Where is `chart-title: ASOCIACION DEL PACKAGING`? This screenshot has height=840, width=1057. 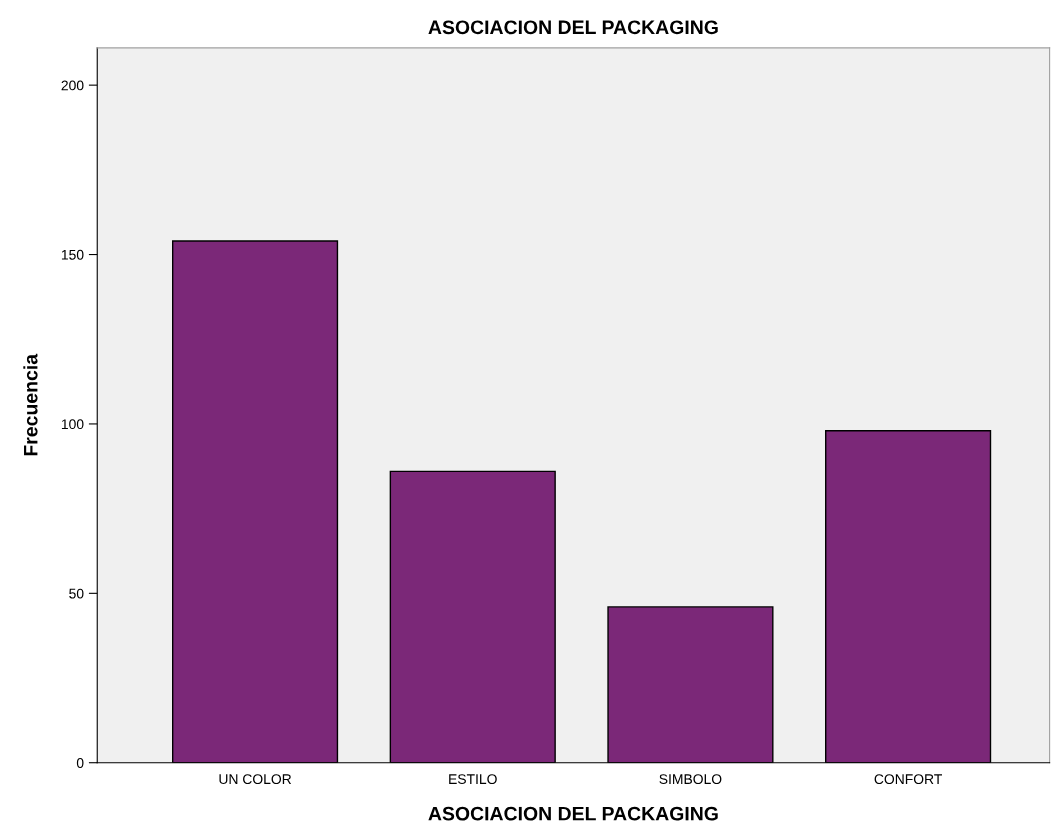
chart-title: ASOCIACION DEL PACKAGING is located at coordinates (573, 27).